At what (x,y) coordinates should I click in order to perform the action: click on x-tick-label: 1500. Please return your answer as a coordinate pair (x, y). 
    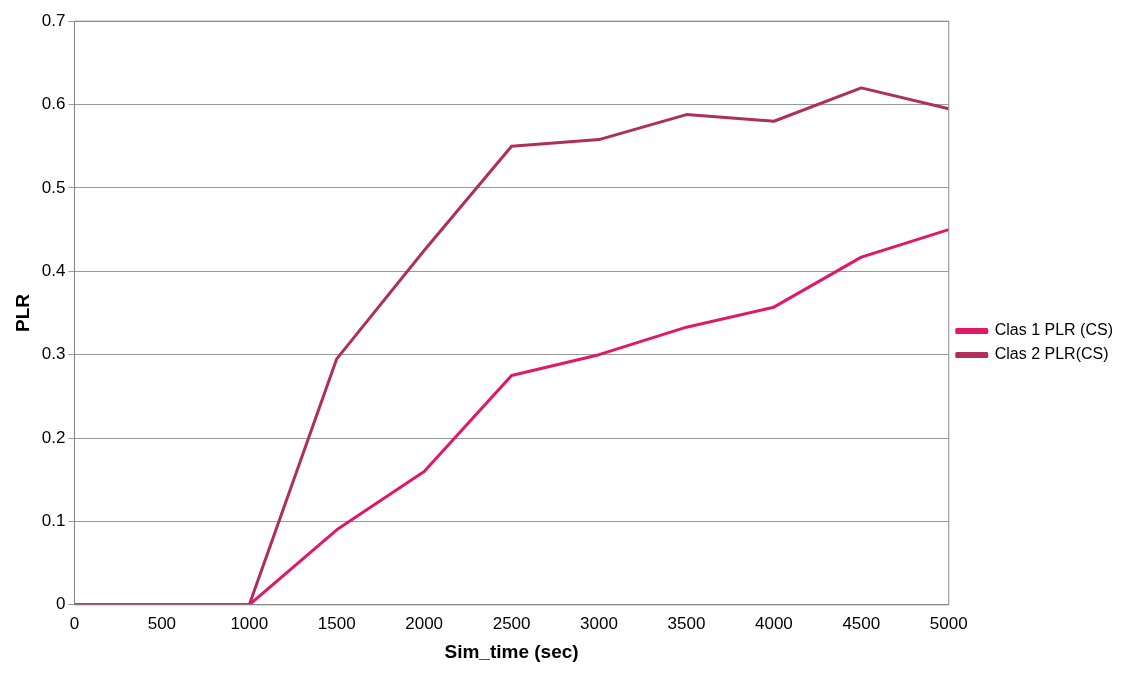
    Looking at the image, I should click on (336, 623).